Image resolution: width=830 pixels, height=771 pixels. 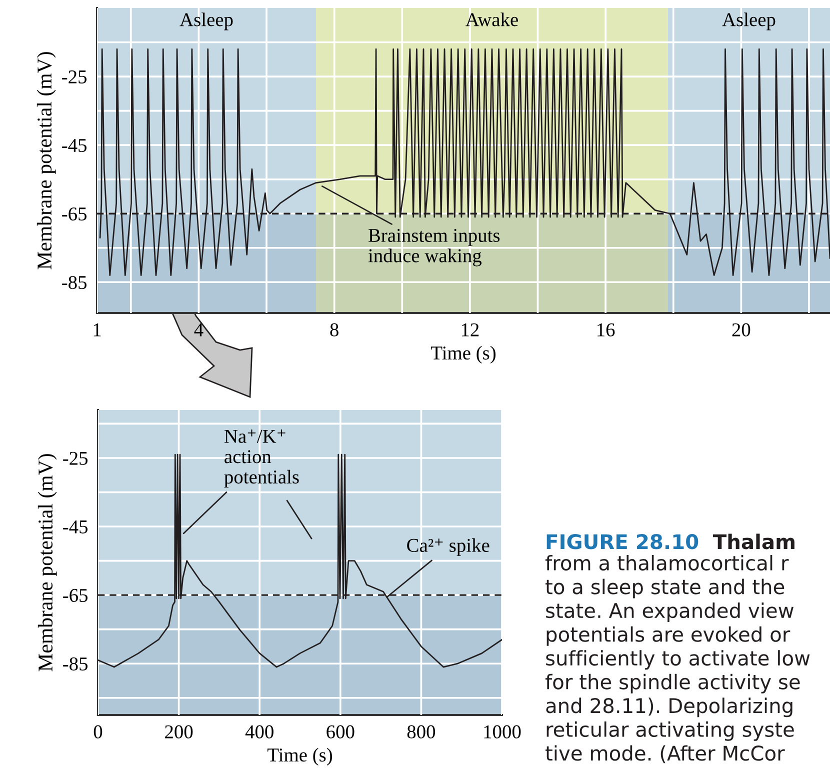 What do you see at coordinates (492, 19) in the screenshot?
I see `band-label: Awake` at bounding box center [492, 19].